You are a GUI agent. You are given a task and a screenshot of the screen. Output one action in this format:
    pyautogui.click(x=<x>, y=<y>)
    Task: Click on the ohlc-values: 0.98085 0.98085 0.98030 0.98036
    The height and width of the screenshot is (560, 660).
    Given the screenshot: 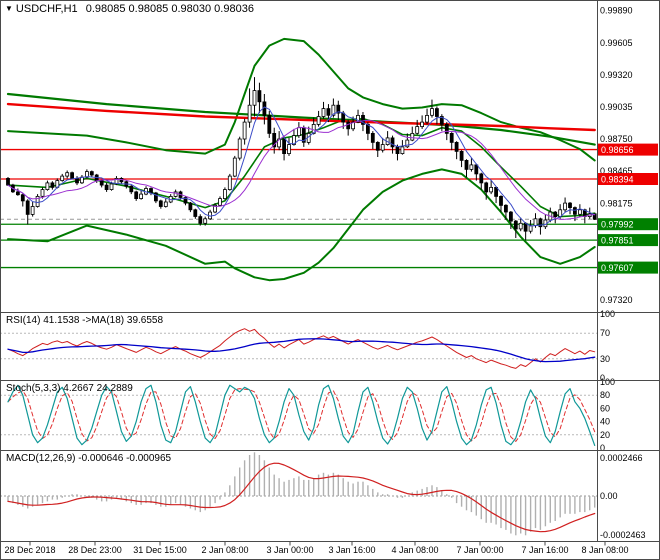 What is the action you would take?
    pyautogui.click(x=169, y=9)
    